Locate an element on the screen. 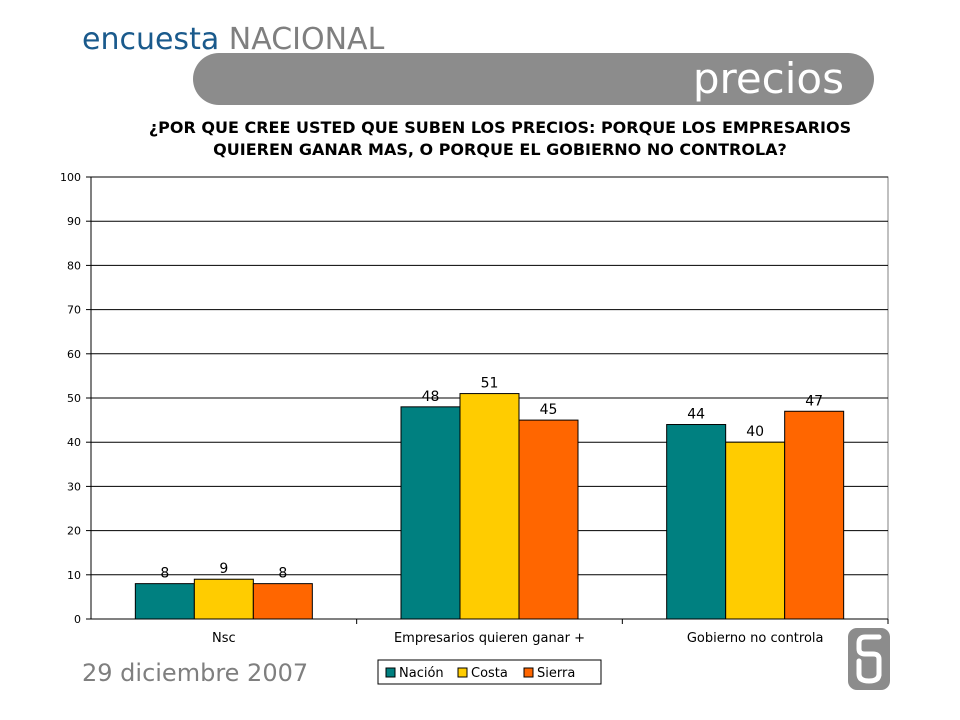  y-tick-label: 50 is located at coordinates (74, 398).